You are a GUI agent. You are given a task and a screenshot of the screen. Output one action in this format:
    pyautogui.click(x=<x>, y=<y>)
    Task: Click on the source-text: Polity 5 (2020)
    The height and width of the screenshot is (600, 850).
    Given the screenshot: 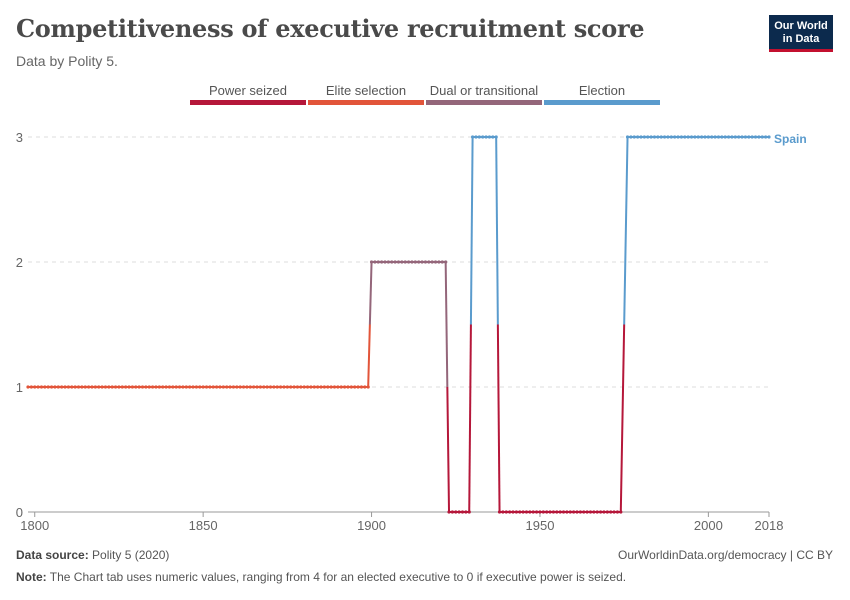 What is the action you would take?
    pyautogui.click(x=131, y=555)
    